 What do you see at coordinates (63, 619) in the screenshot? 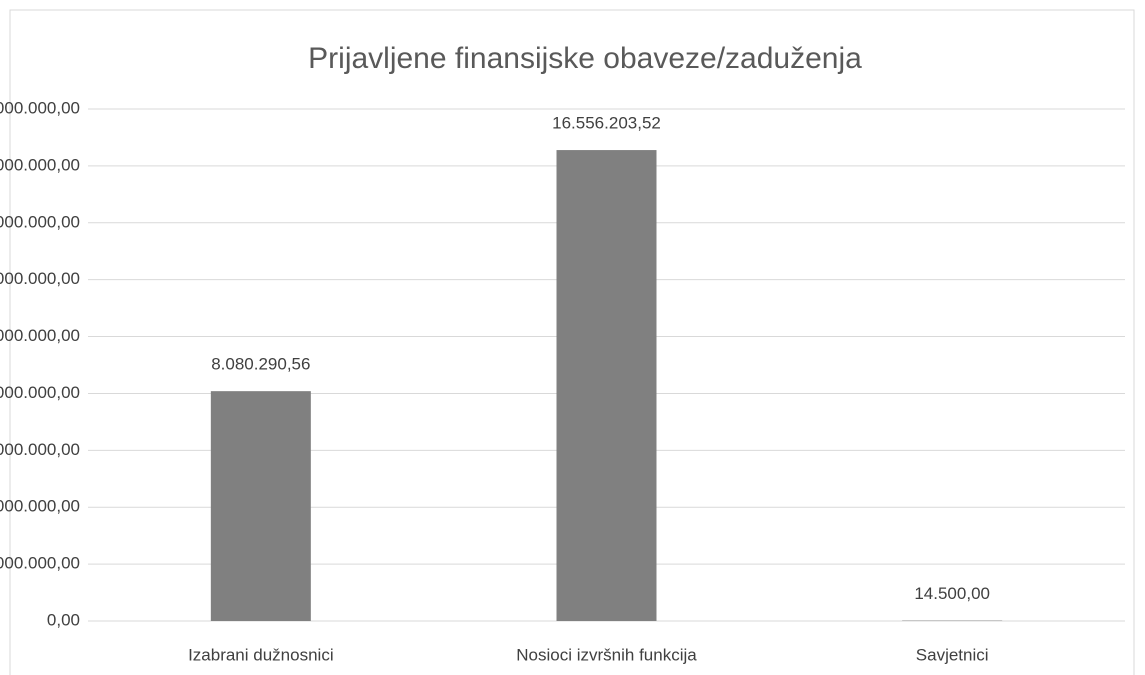
I see `y-tick-label: 0,00` at bounding box center [63, 619].